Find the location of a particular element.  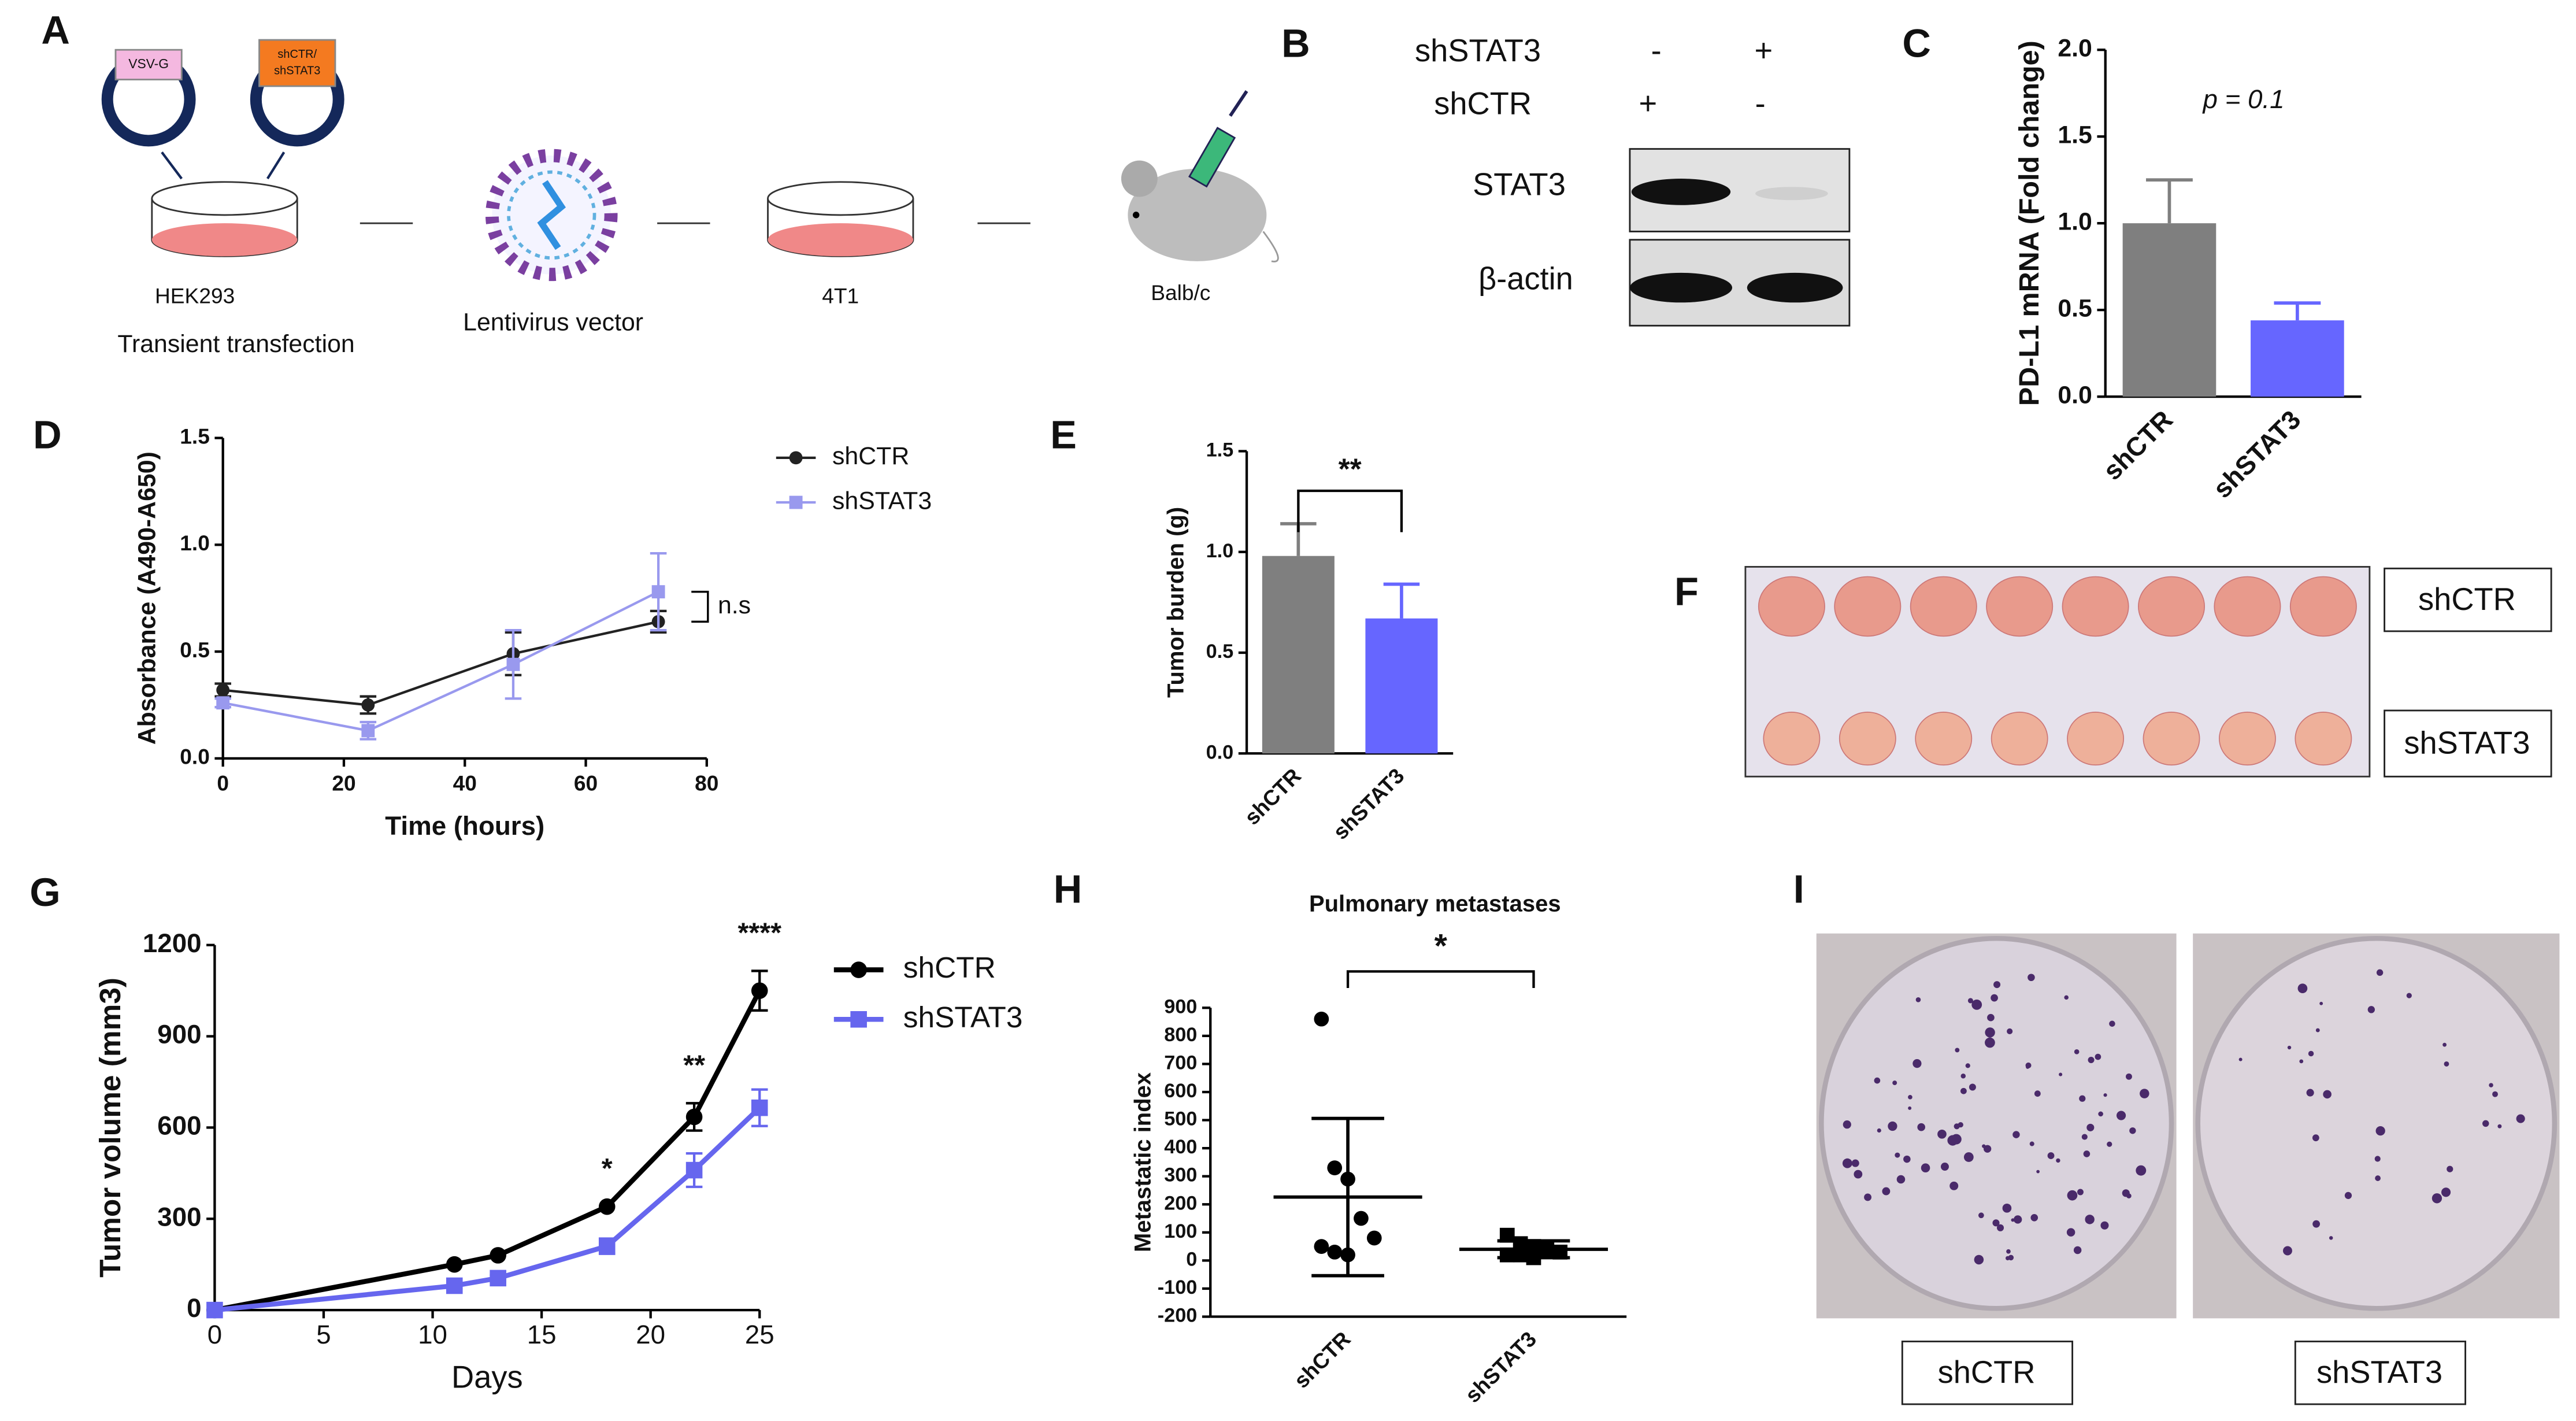

cells-label: 4T1 is located at coordinates (840, 296).